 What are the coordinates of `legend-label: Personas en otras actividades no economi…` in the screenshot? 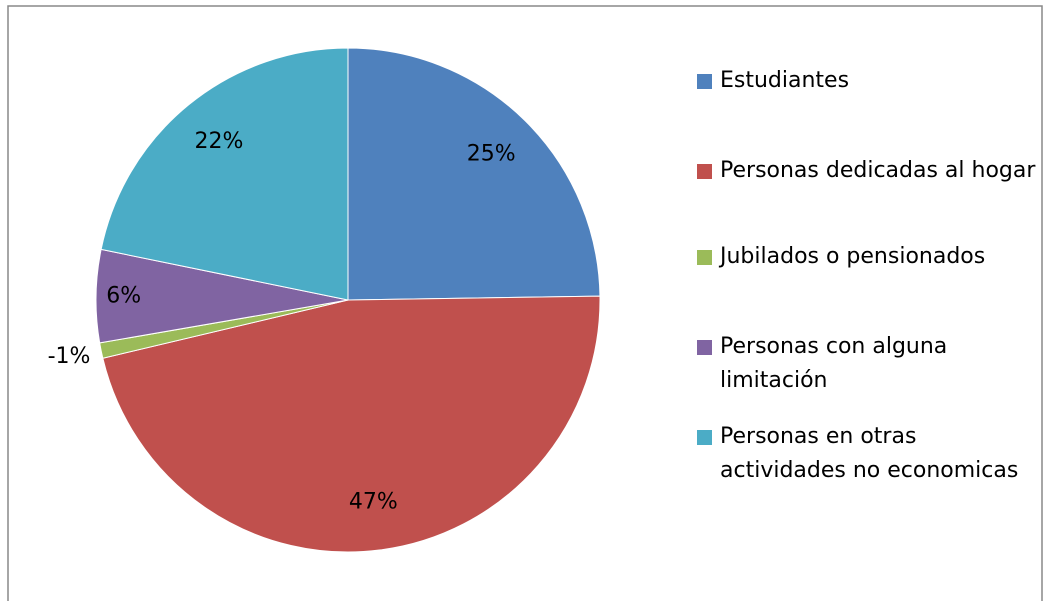 It's located at (869, 453).